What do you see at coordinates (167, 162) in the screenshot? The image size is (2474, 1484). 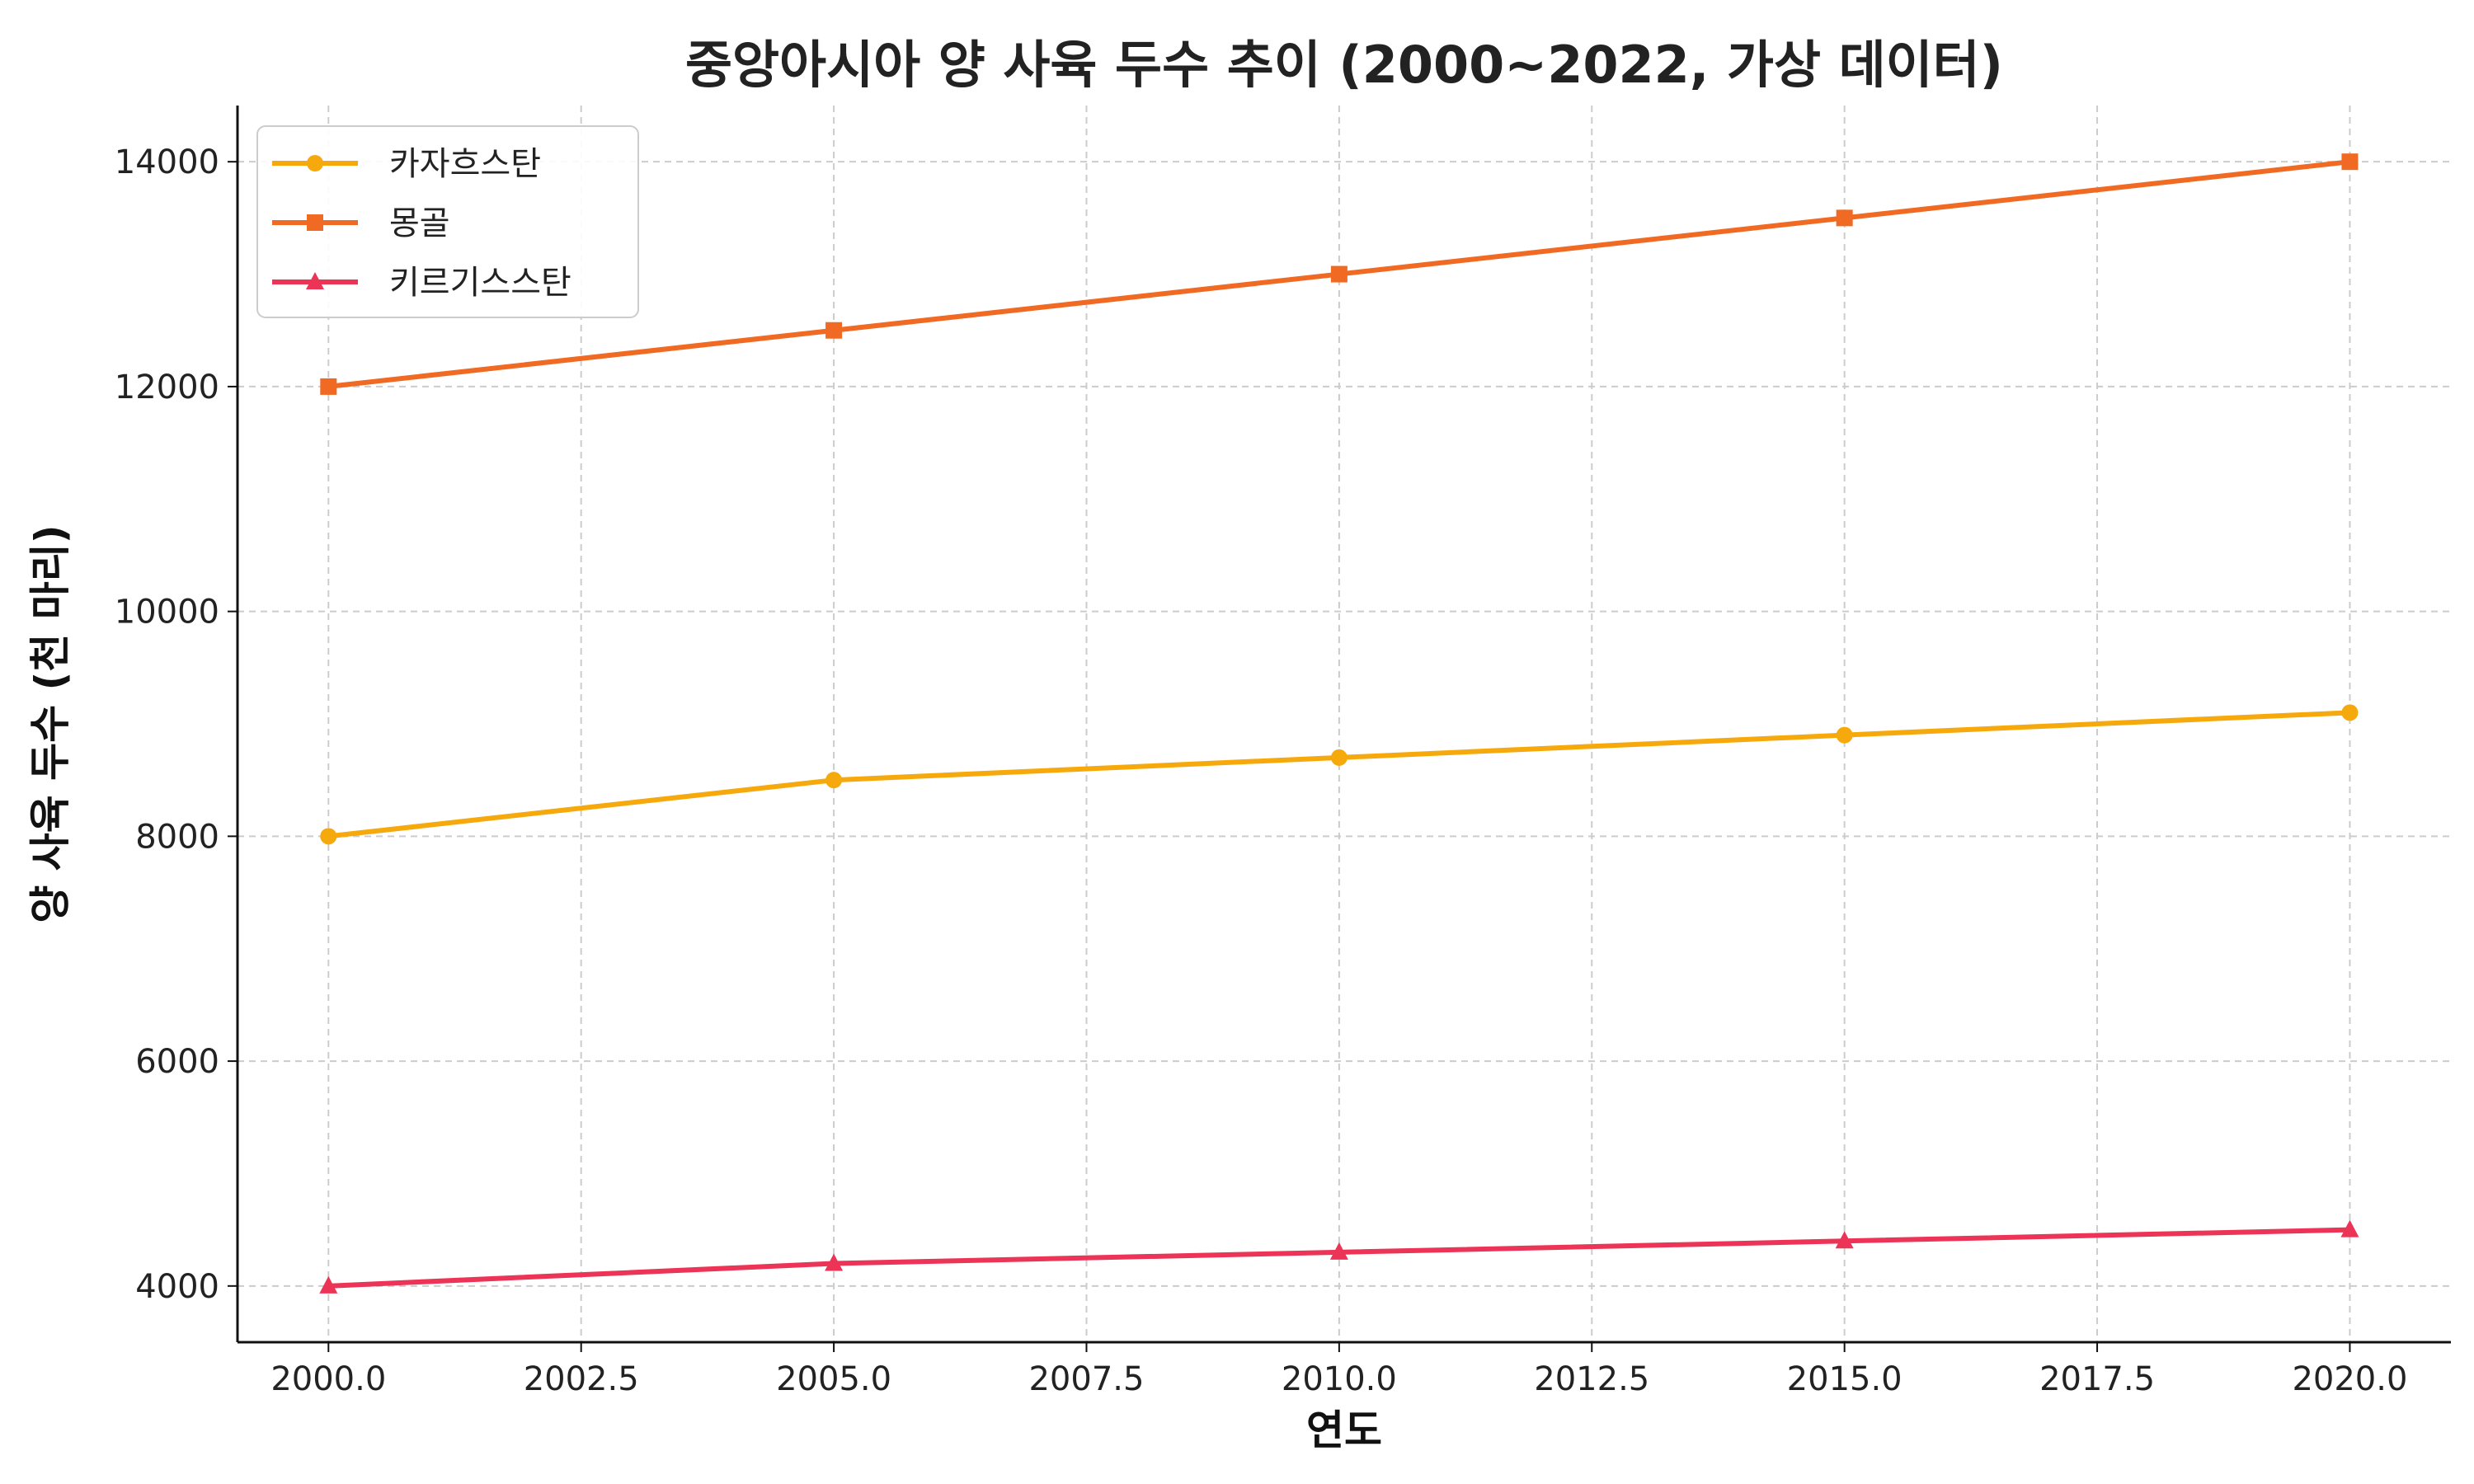 I see `y-tick-label: 14000` at bounding box center [167, 162].